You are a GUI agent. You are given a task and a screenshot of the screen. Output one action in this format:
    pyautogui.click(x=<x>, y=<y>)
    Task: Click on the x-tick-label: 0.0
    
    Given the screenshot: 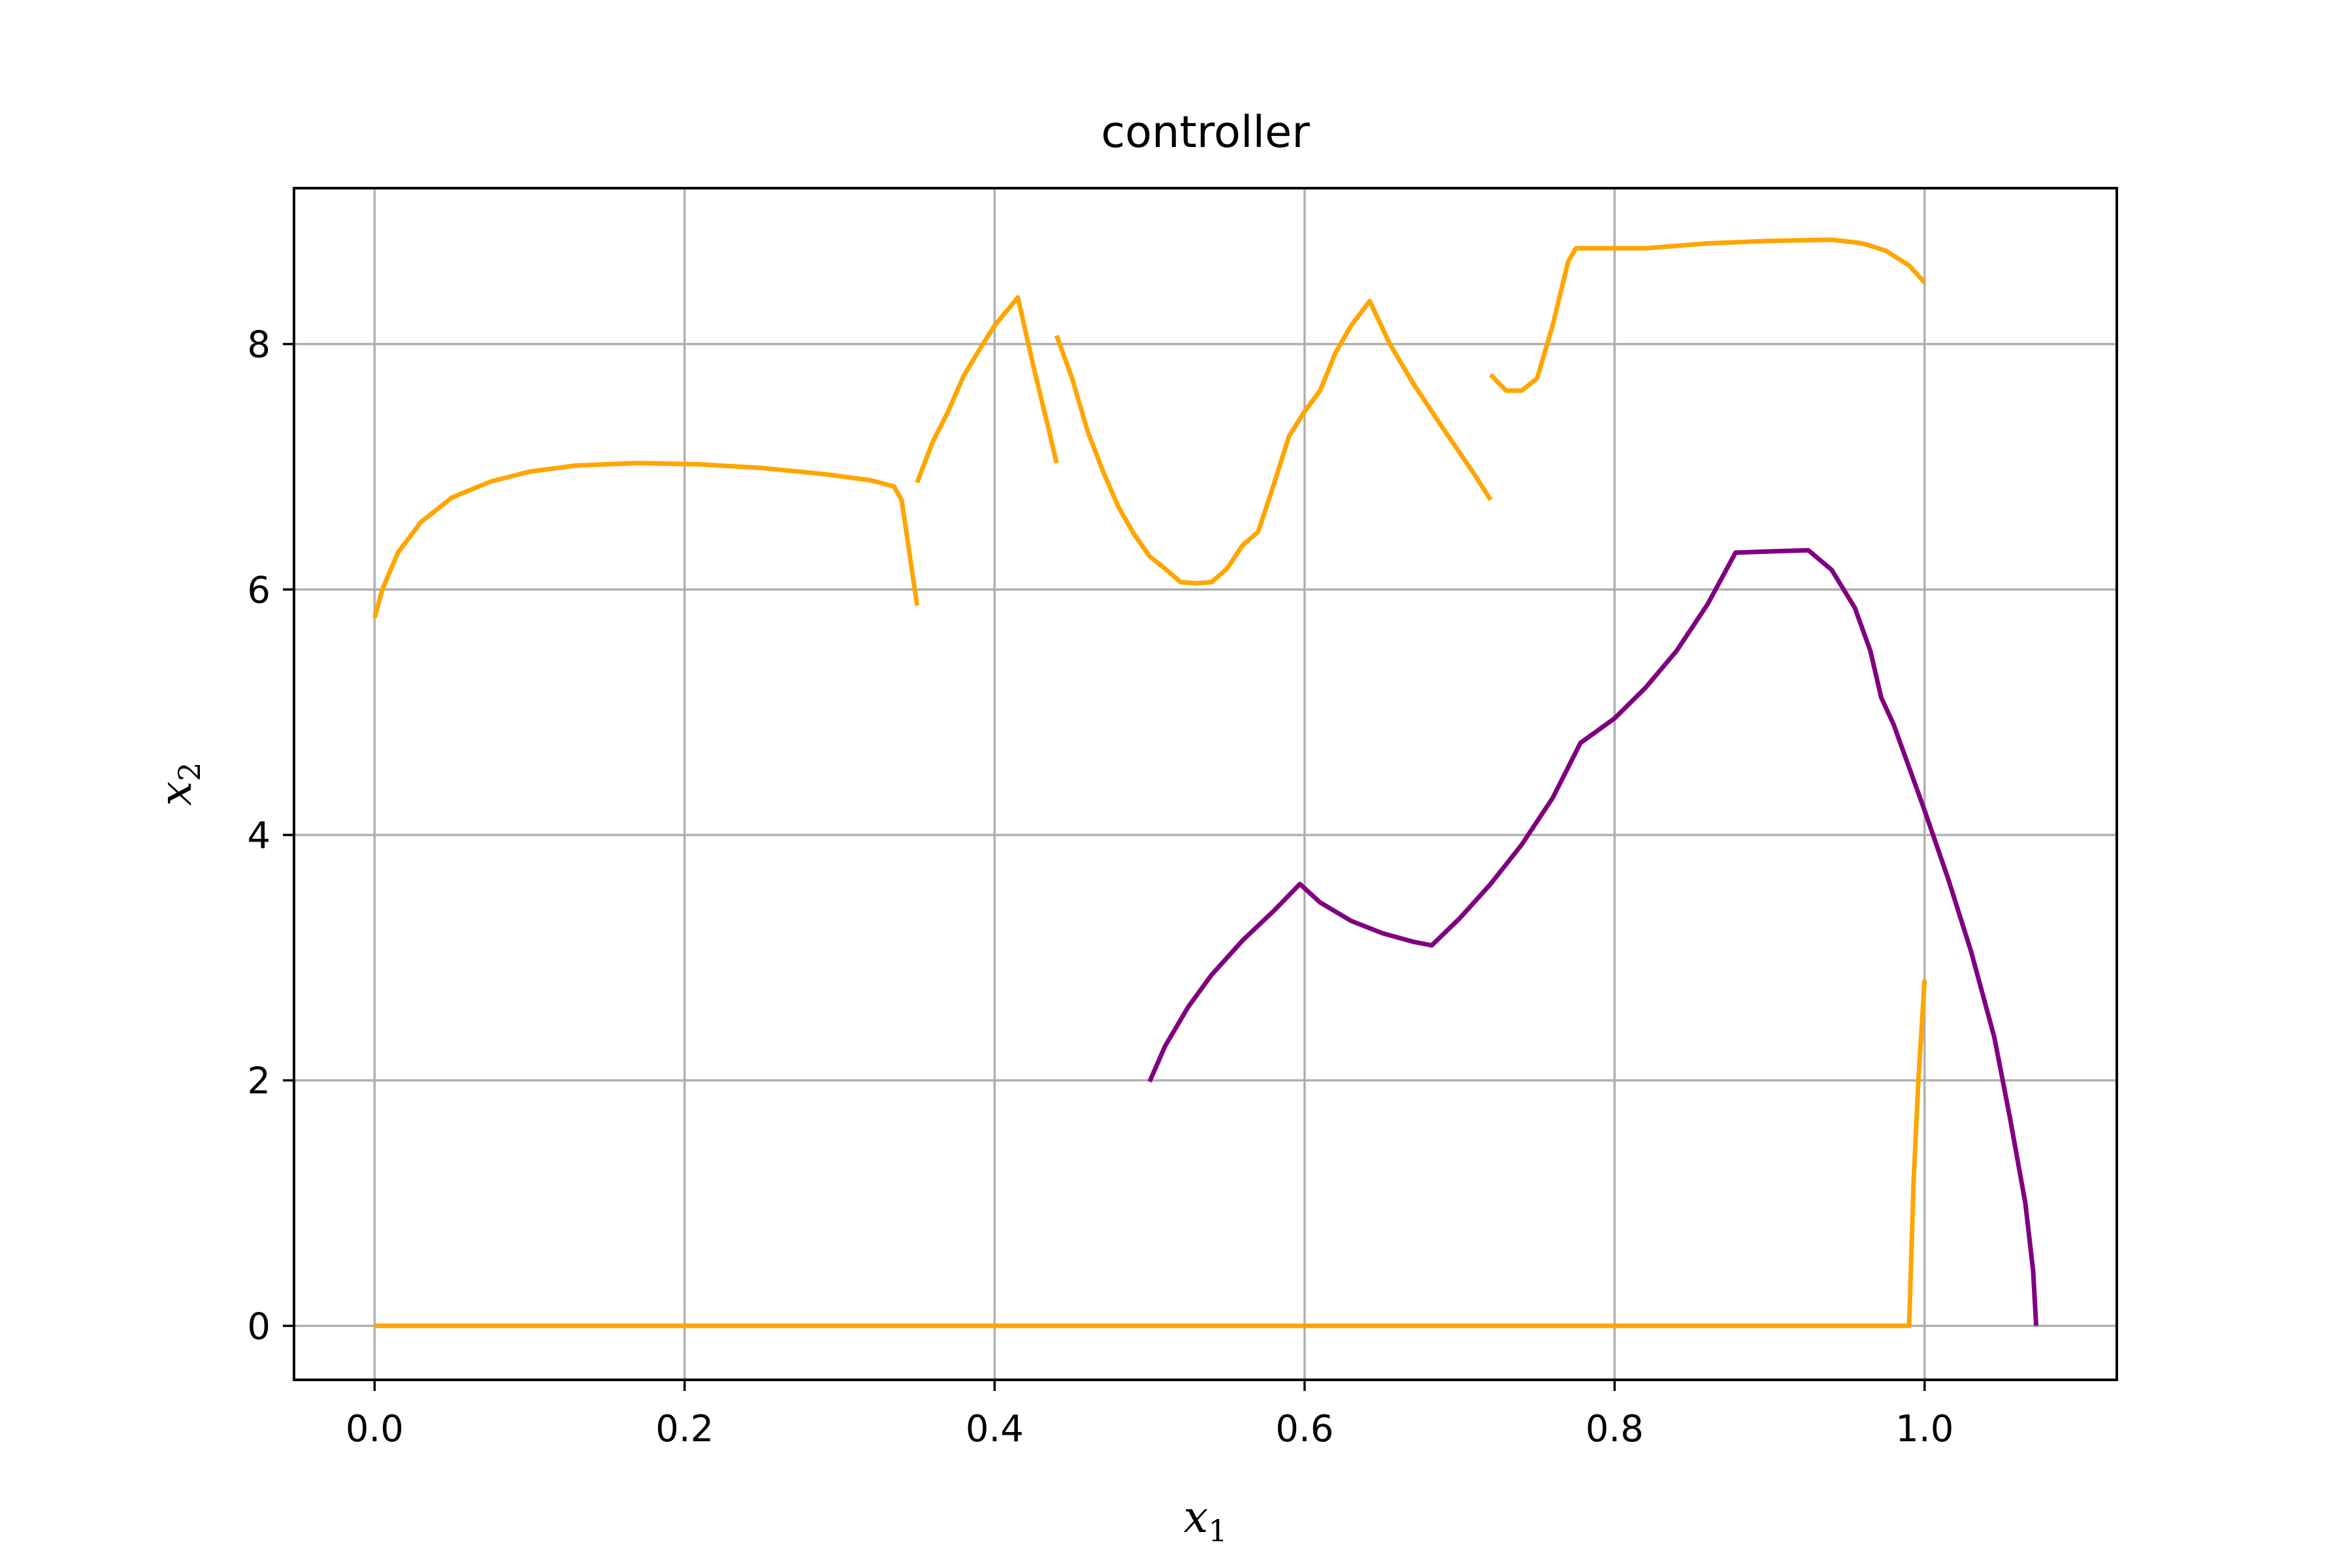 What is the action you would take?
    pyautogui.click(x=375, y=1429)
    